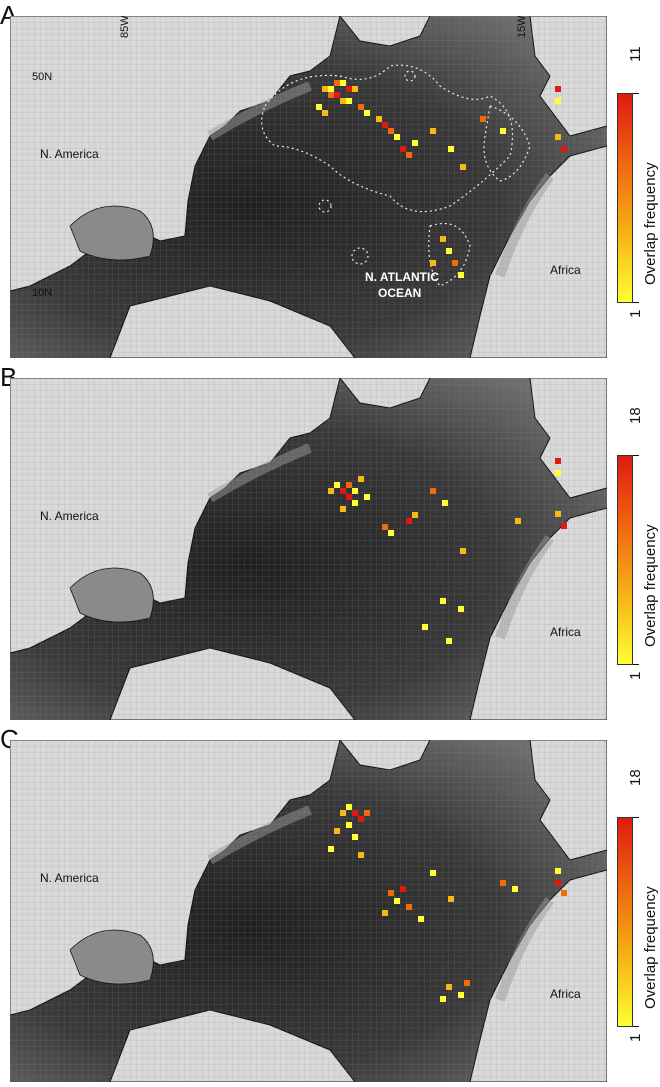  Describe the element at coordinates (42, 293) in the screenshot. I see `lat-label-10n: 10N` at that location.